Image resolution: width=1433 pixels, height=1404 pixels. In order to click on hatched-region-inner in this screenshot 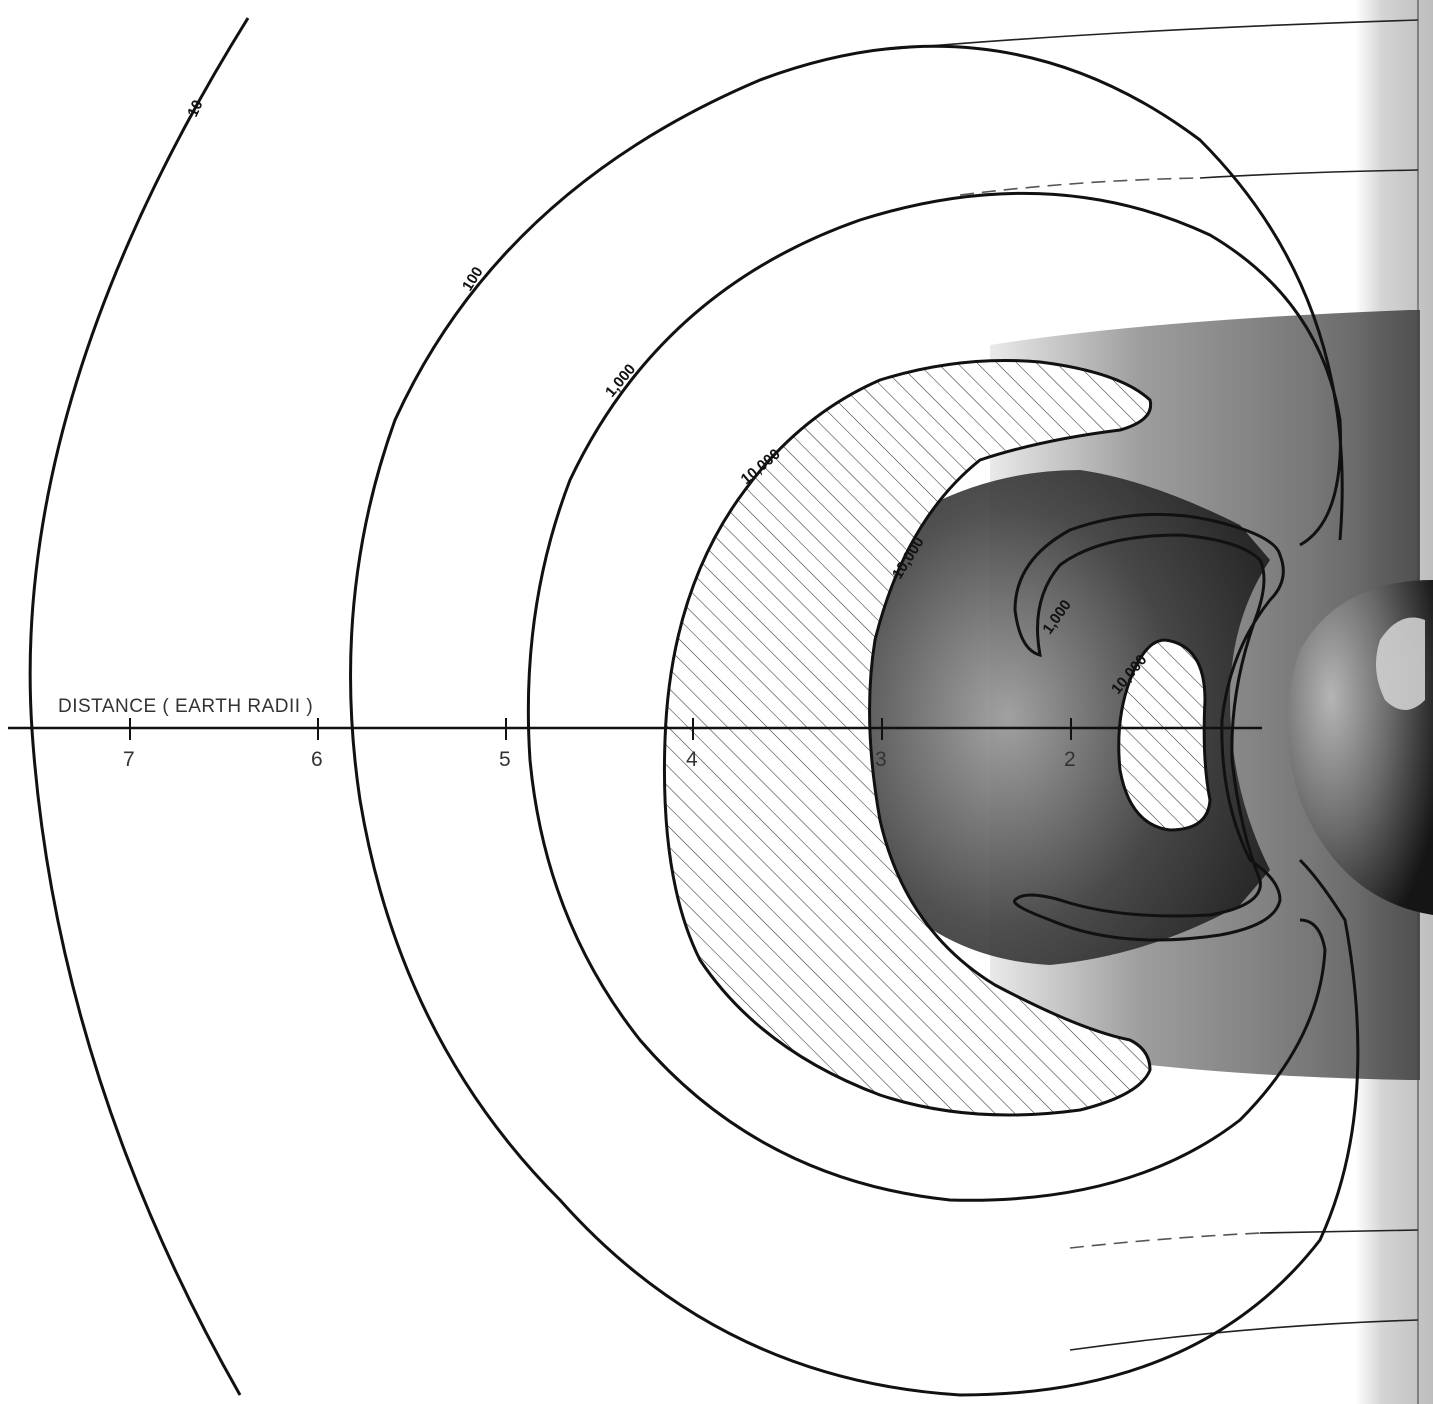, I will do `click(1164, 735)`.